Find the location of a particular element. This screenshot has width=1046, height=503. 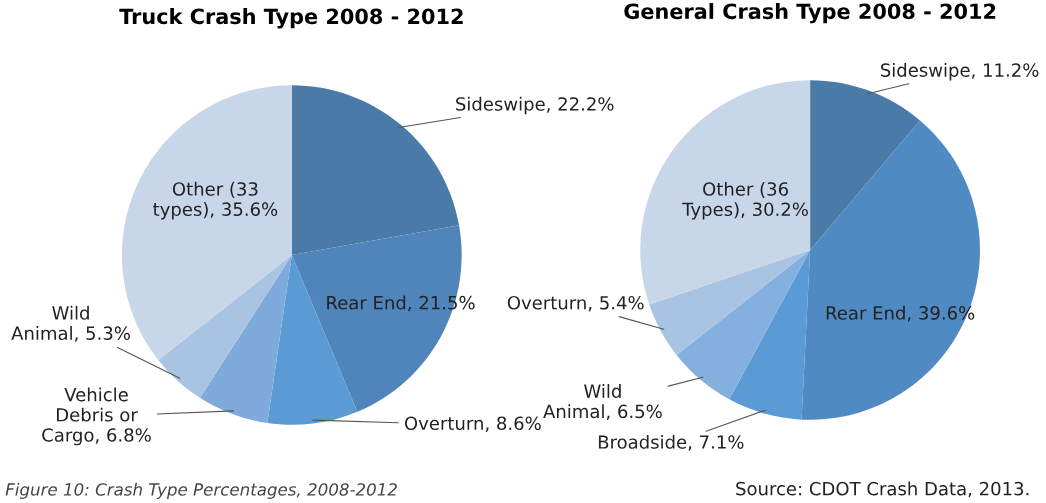

slice-label: Broadside, 7.1% is located at coordinates (671, 442).